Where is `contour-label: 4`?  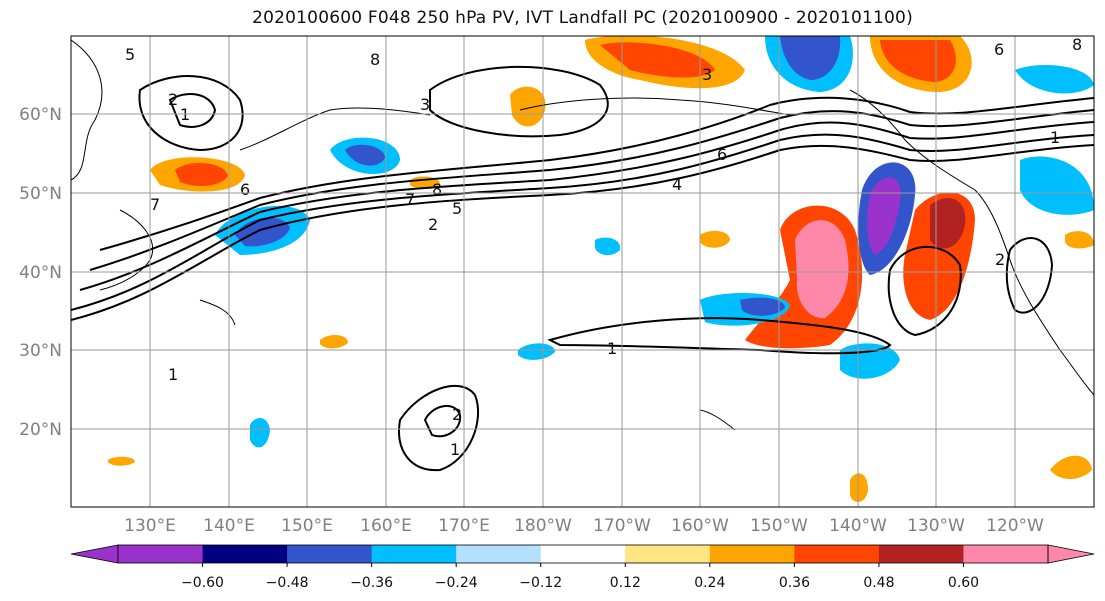 contour-label: 4 is located at coordinates (677, 184).